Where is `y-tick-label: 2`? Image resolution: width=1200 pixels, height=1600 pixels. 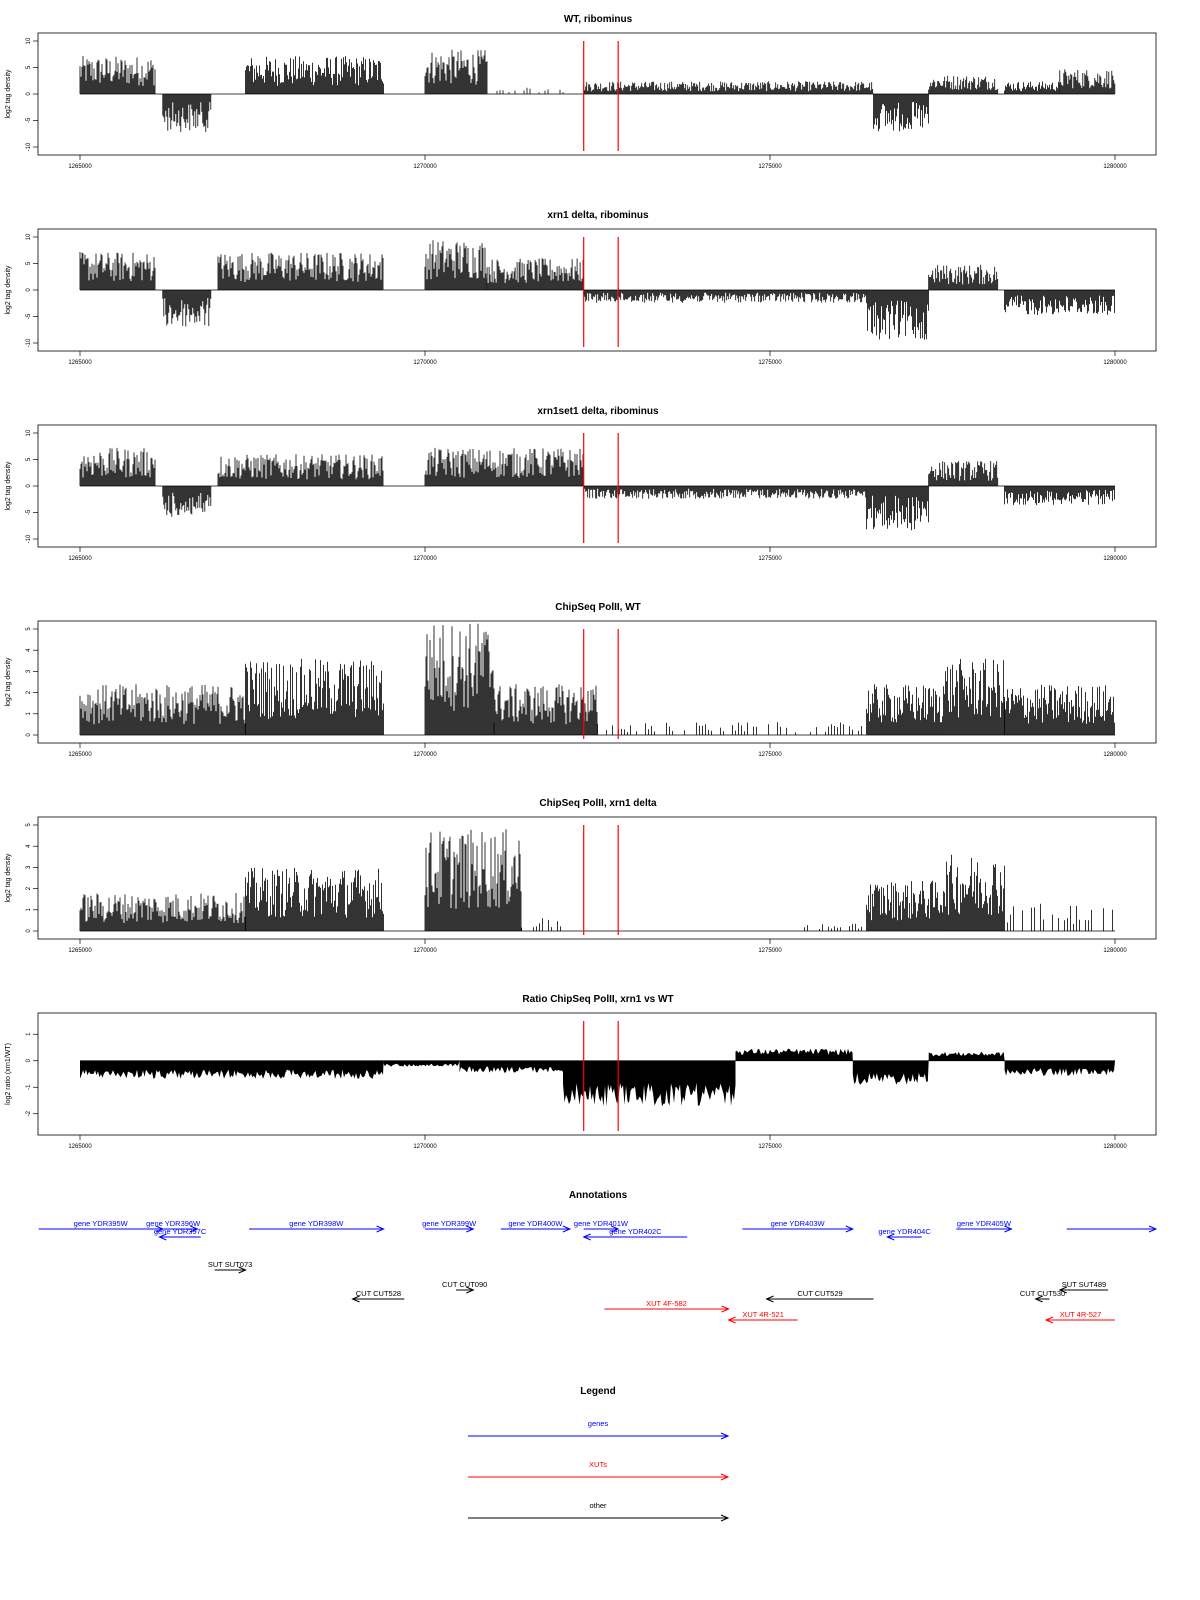 y-tick-label: 2 is located at coordinates (29, 888).